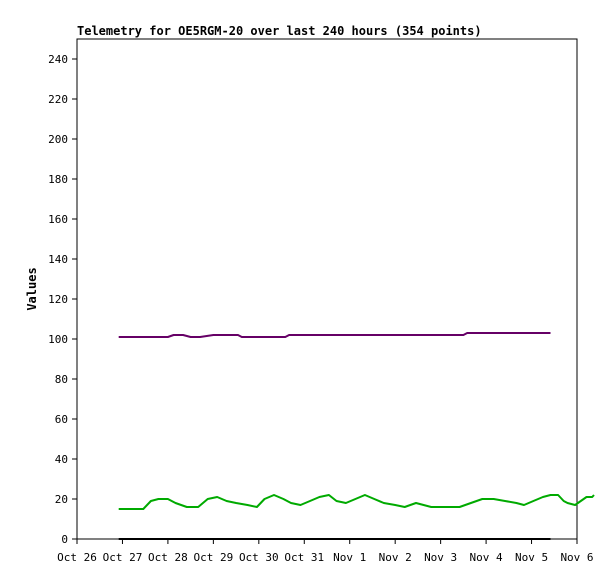 The width and height of the screenshot is (615, 579). What do you see at coordinates (395, 557) in the screenshot?
I see `x-tick-label: Nov 2` at bounding box center [395, 557].